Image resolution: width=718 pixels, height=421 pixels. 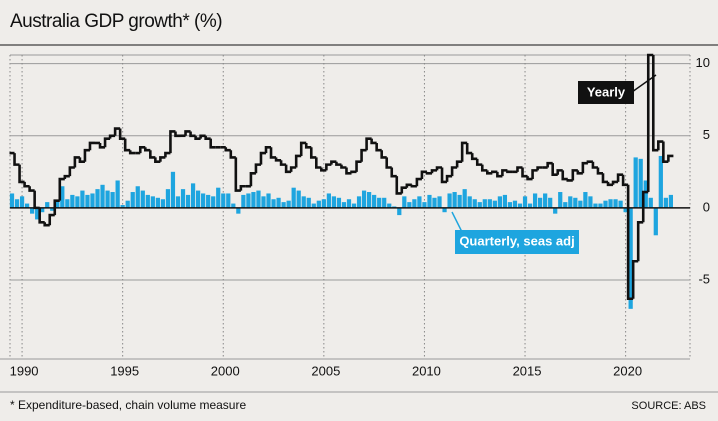 I want to click on legend-label: Quarterly, seas adj, so click(x=516, y=240).